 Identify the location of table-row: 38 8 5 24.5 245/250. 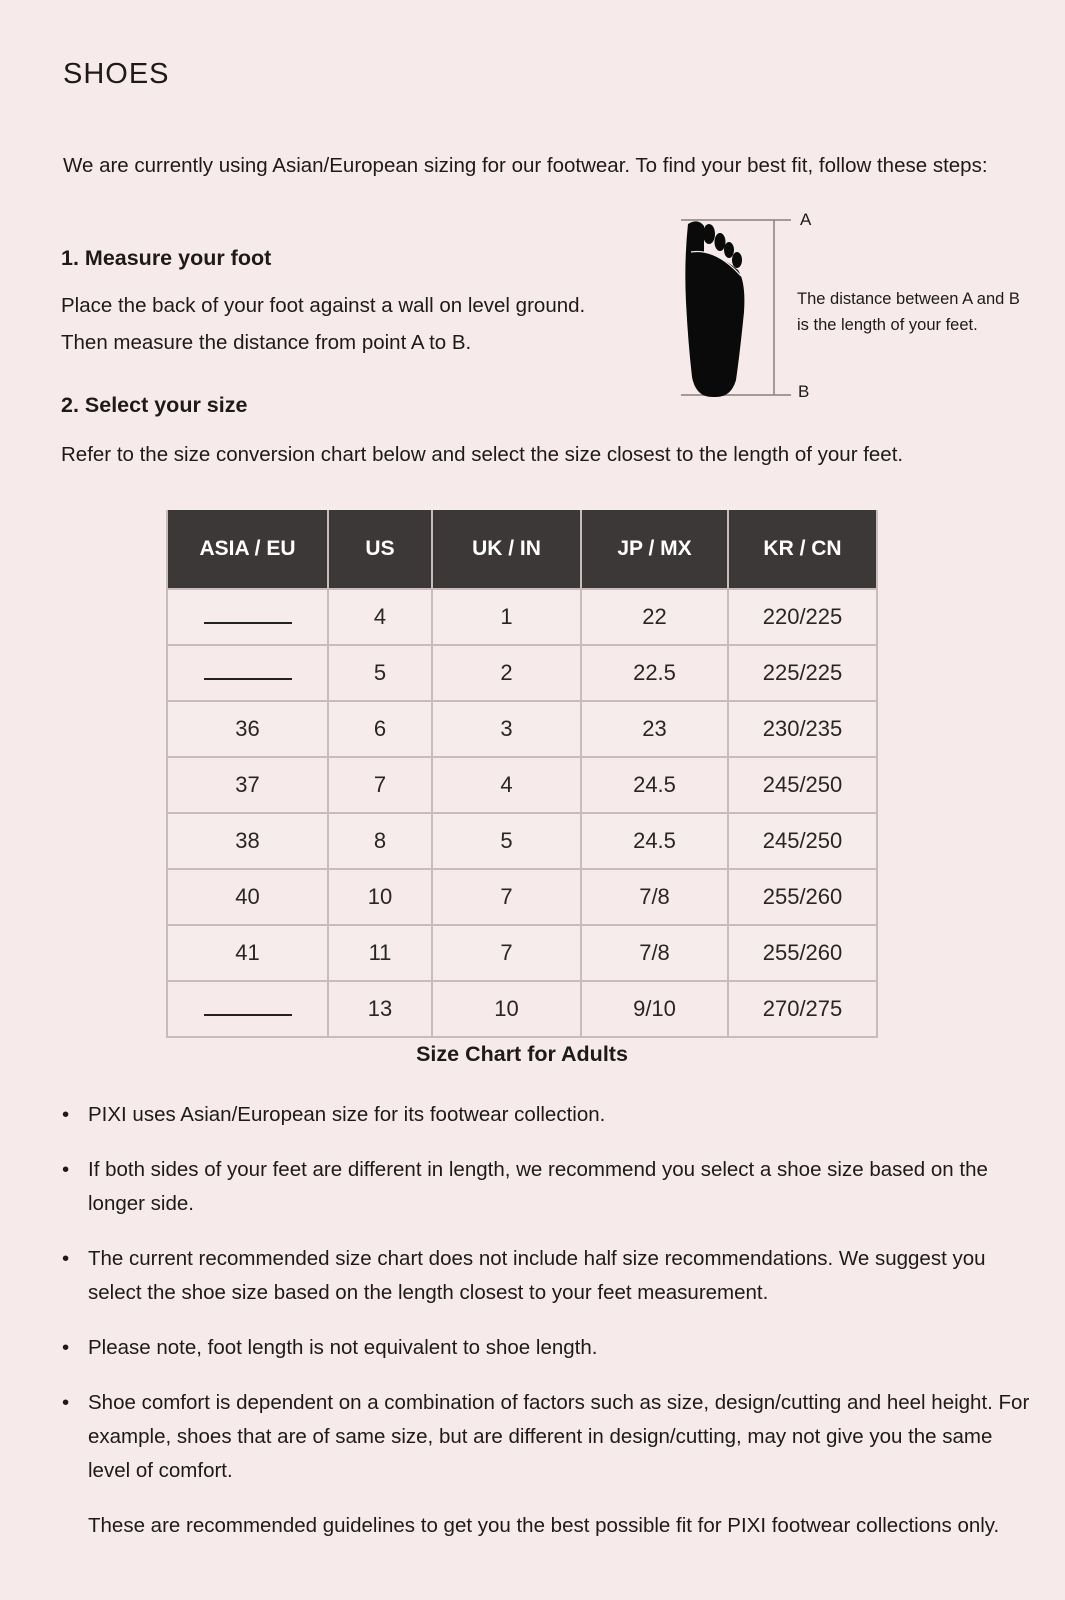
(522, 841).